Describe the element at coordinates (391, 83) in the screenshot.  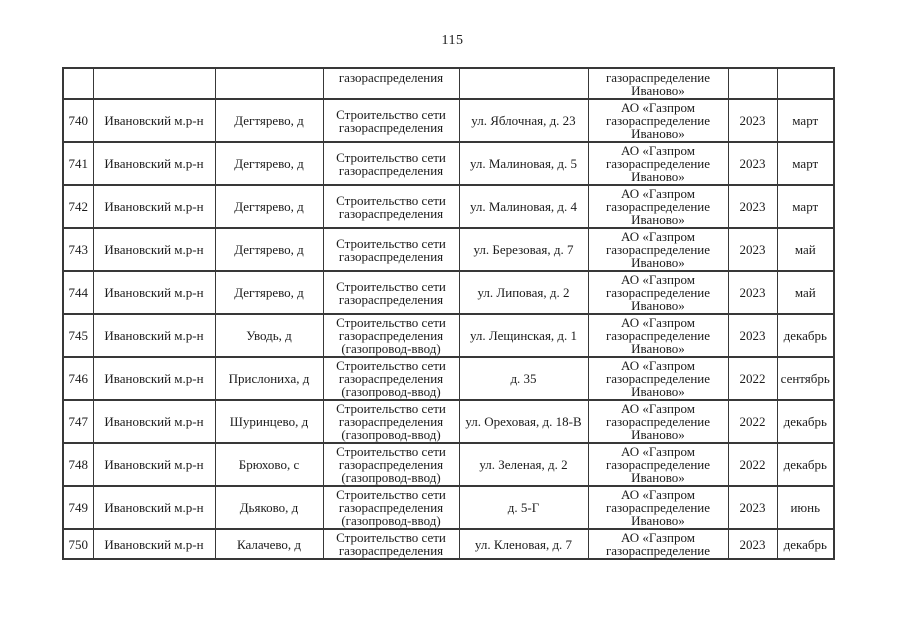
I see `cell-work-type: газораспределения` at that location.